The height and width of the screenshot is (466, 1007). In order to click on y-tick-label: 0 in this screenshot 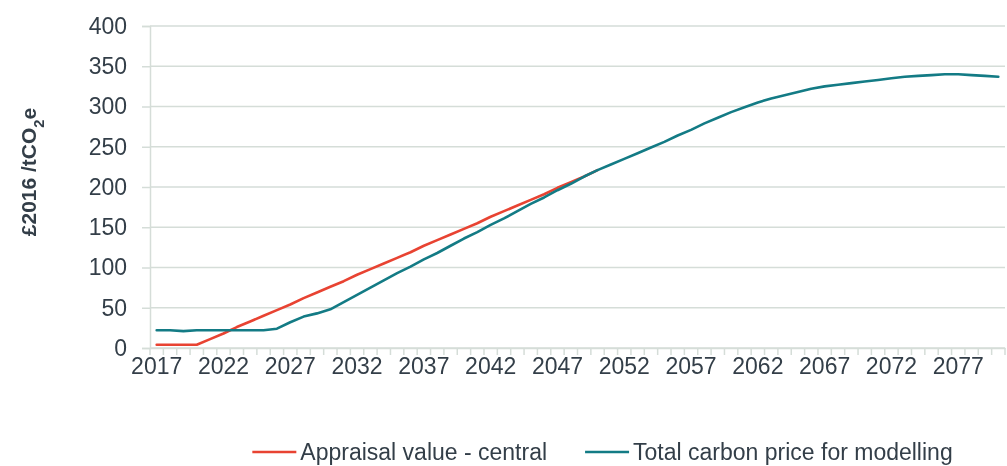, I will do `click(120, 347)`.